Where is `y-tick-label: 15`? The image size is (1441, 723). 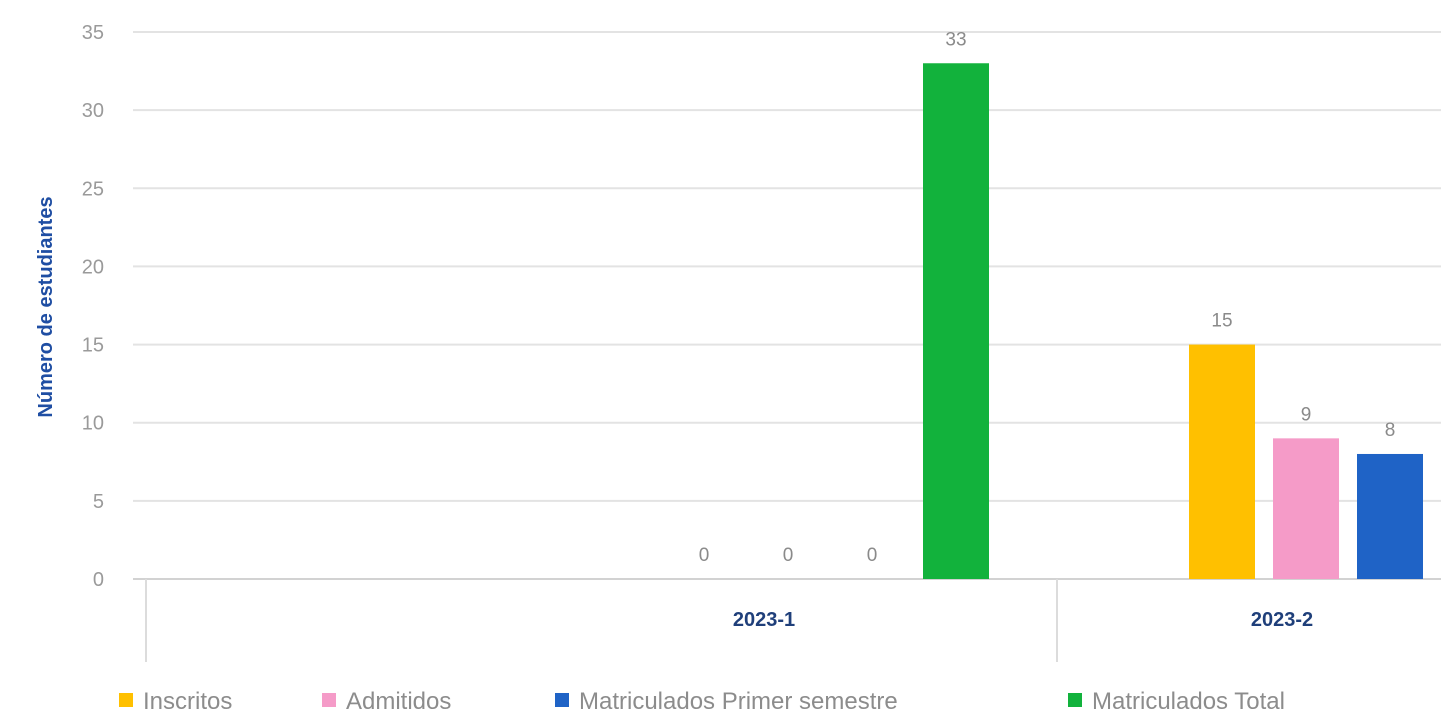 y-tick-label: 15 is located at coordinates (93, 346).